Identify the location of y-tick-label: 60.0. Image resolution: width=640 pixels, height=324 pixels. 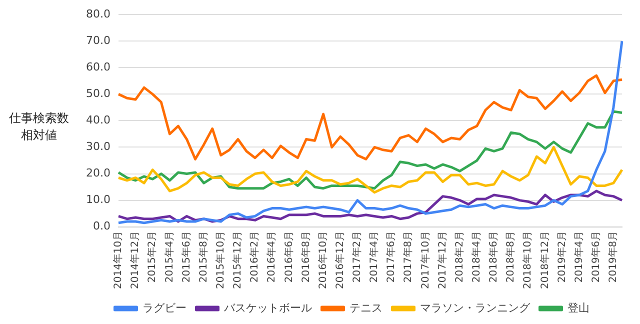
(98, 67).